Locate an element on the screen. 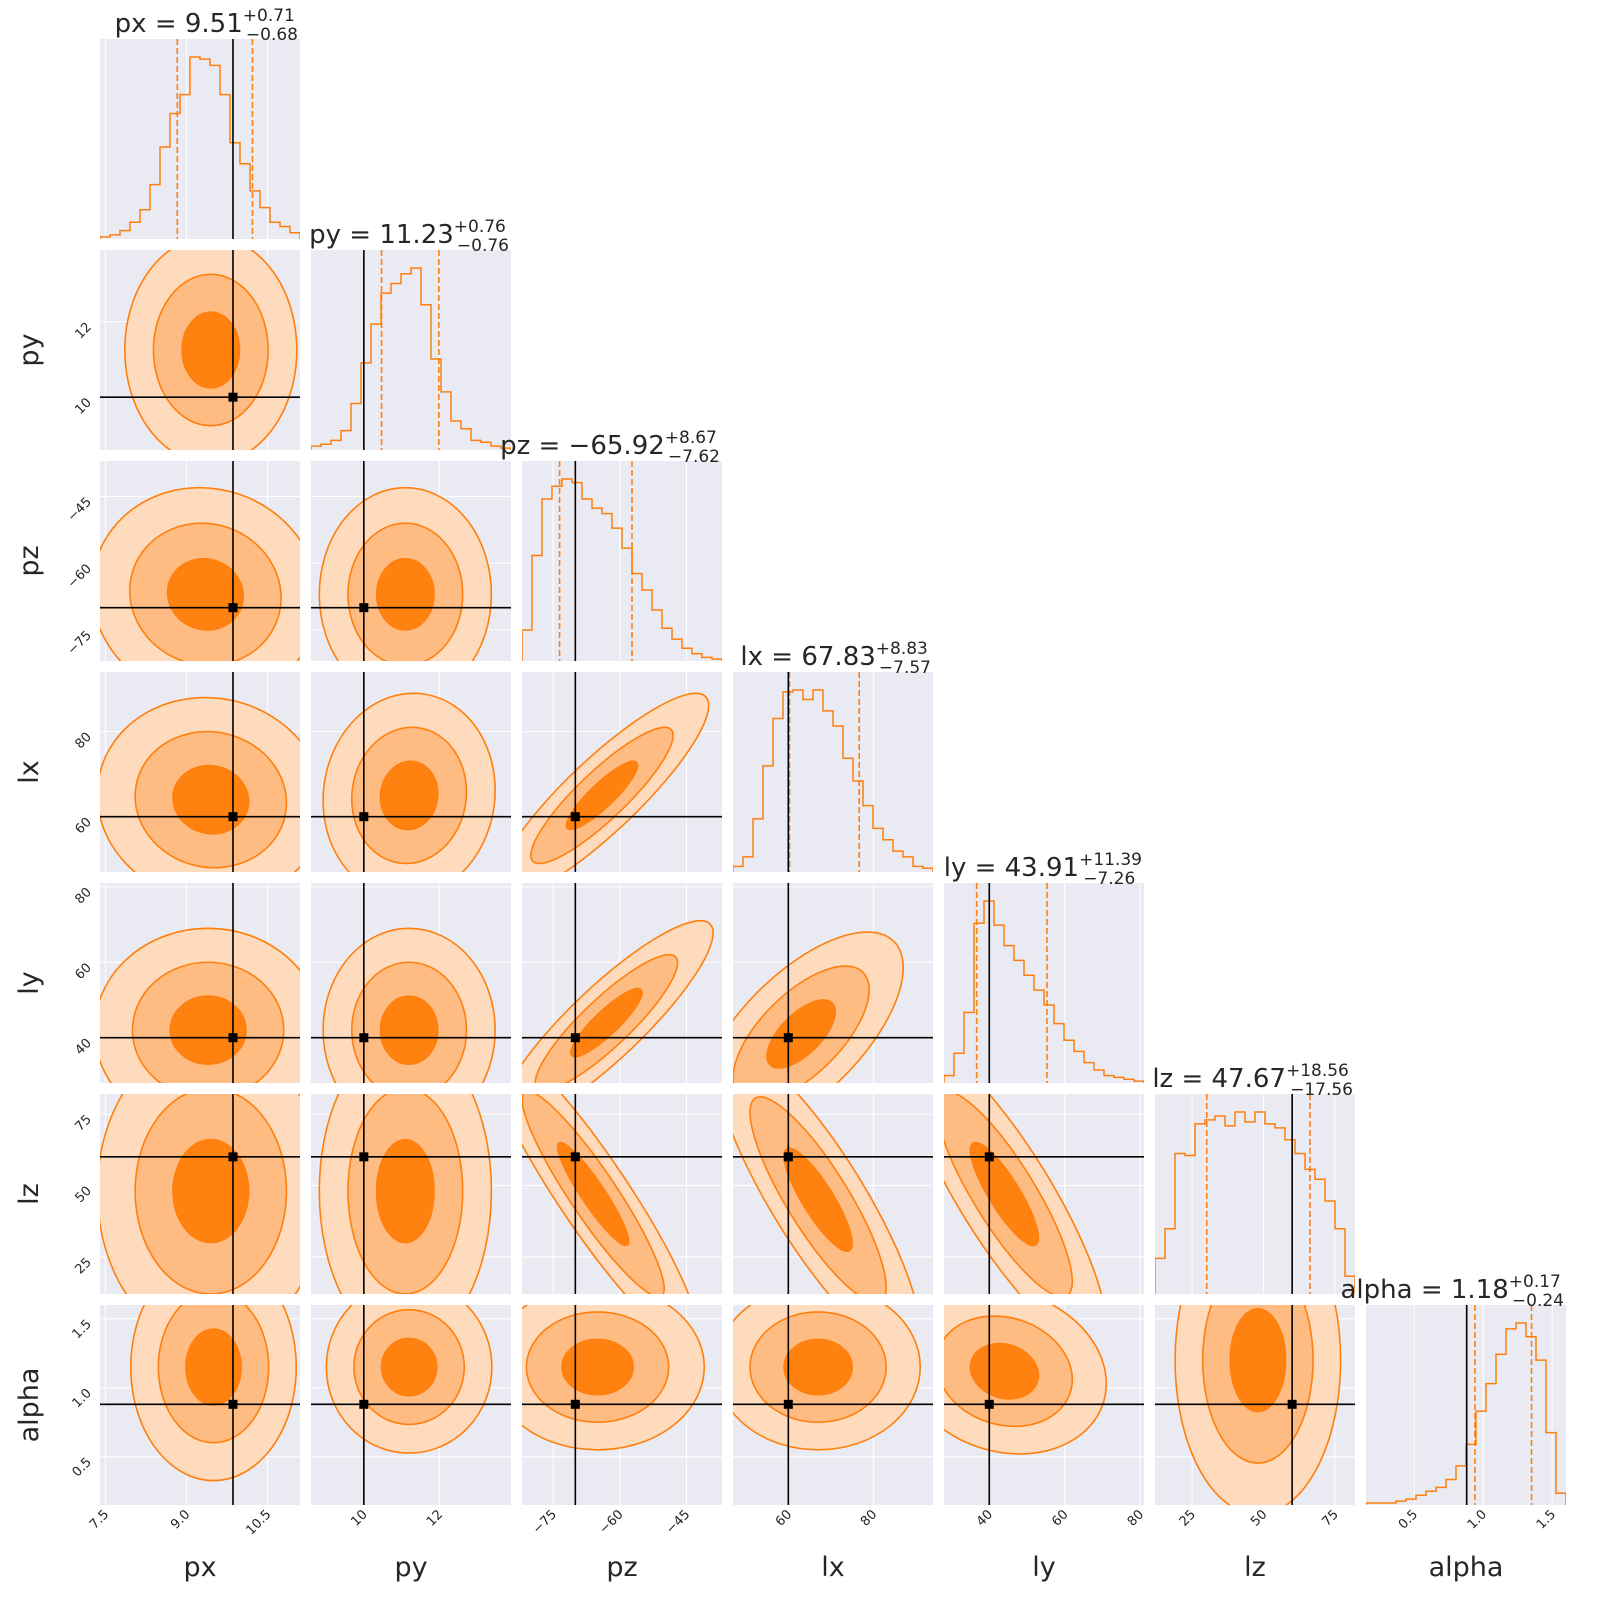 The height and width of the screenshot is (1600, 1600). y-tick-label: 0.5 is located at coordinates (82, 1467).